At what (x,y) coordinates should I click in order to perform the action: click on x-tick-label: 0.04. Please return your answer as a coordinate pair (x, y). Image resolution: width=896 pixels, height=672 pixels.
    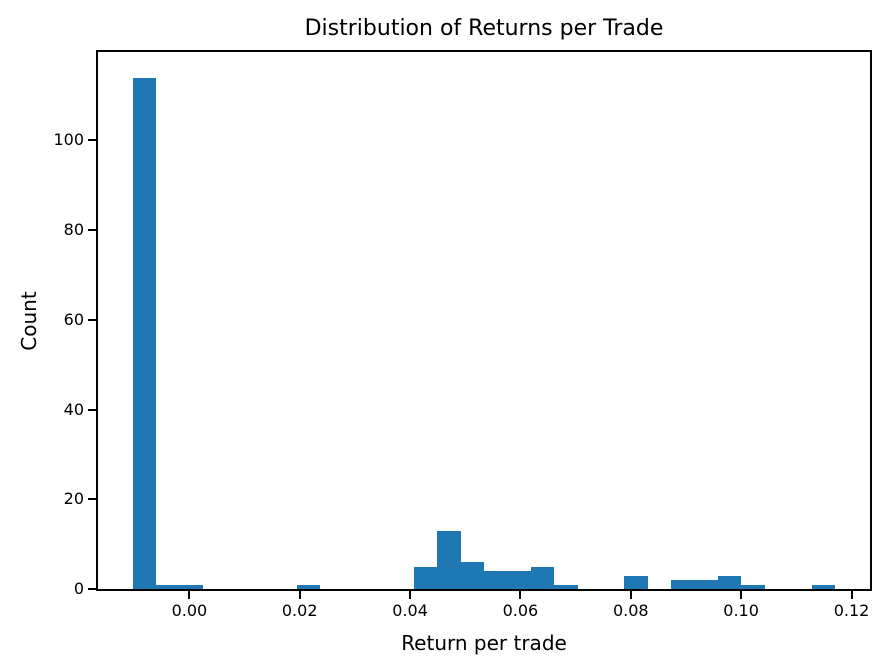
    Looking at the image, I should click on (410, 610).